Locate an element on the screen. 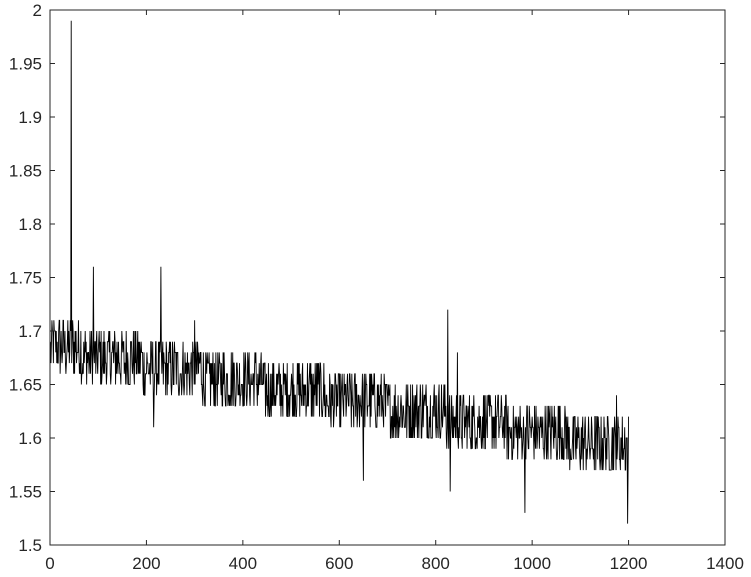  x-tick-label: 1400 is located at coordinates (725, 563).